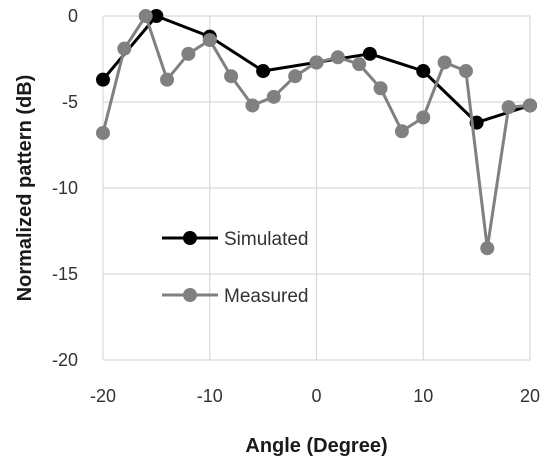 The height and width of the screenshot is (468, 550). What do you see at coordinates (210, 396) in the screenshot?
I see `x-tick-label: -10` at bounding box center [210, 396].